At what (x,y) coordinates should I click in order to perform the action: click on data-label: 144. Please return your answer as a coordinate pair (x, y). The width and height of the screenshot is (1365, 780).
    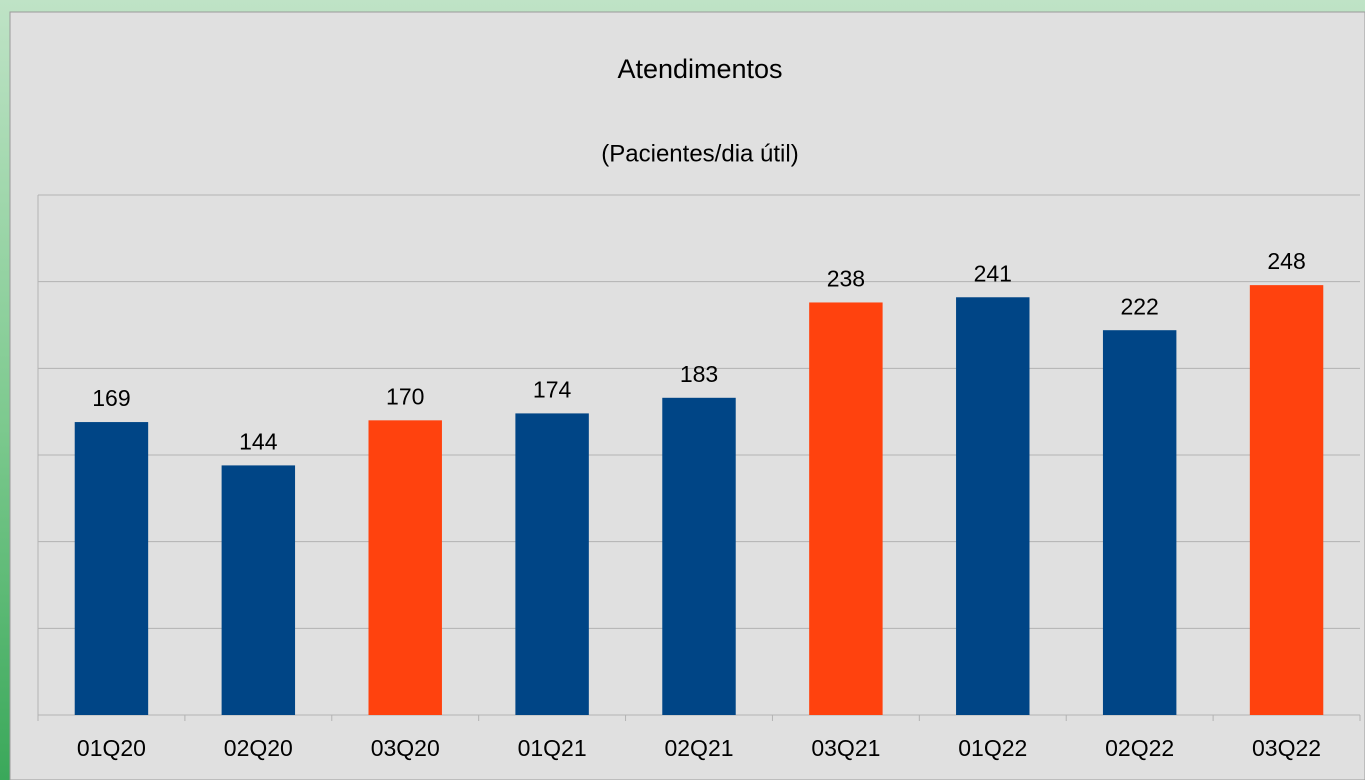
    Looking at the image, I should click on (258, 441).